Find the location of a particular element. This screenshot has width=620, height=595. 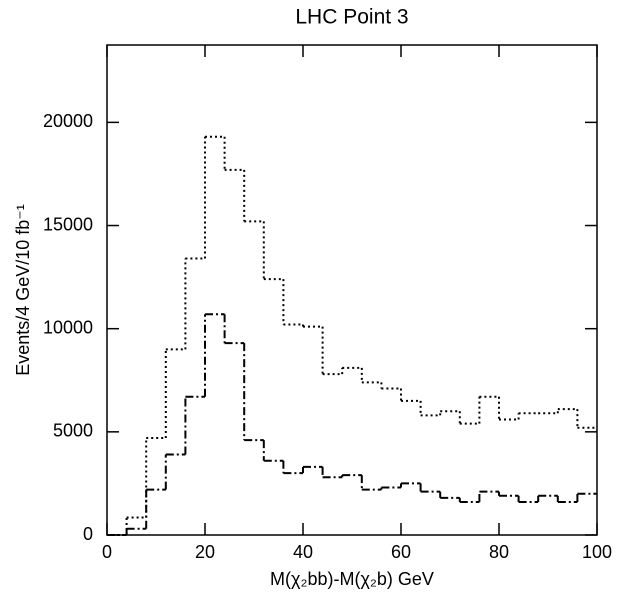

x-tick-label: 100 is located at coordinates (597, 552).